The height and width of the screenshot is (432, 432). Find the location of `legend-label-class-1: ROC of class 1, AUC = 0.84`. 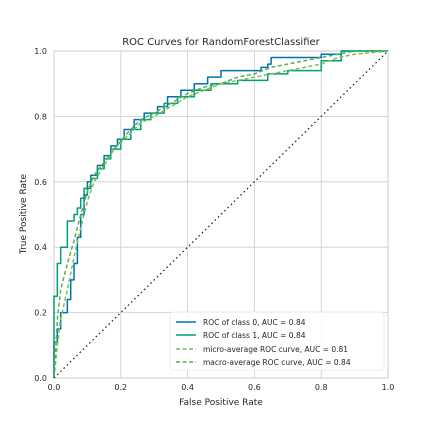

legend-label-class-1: ROC of class 1, AUC = 0.84 is located at coordinates (254, 335).